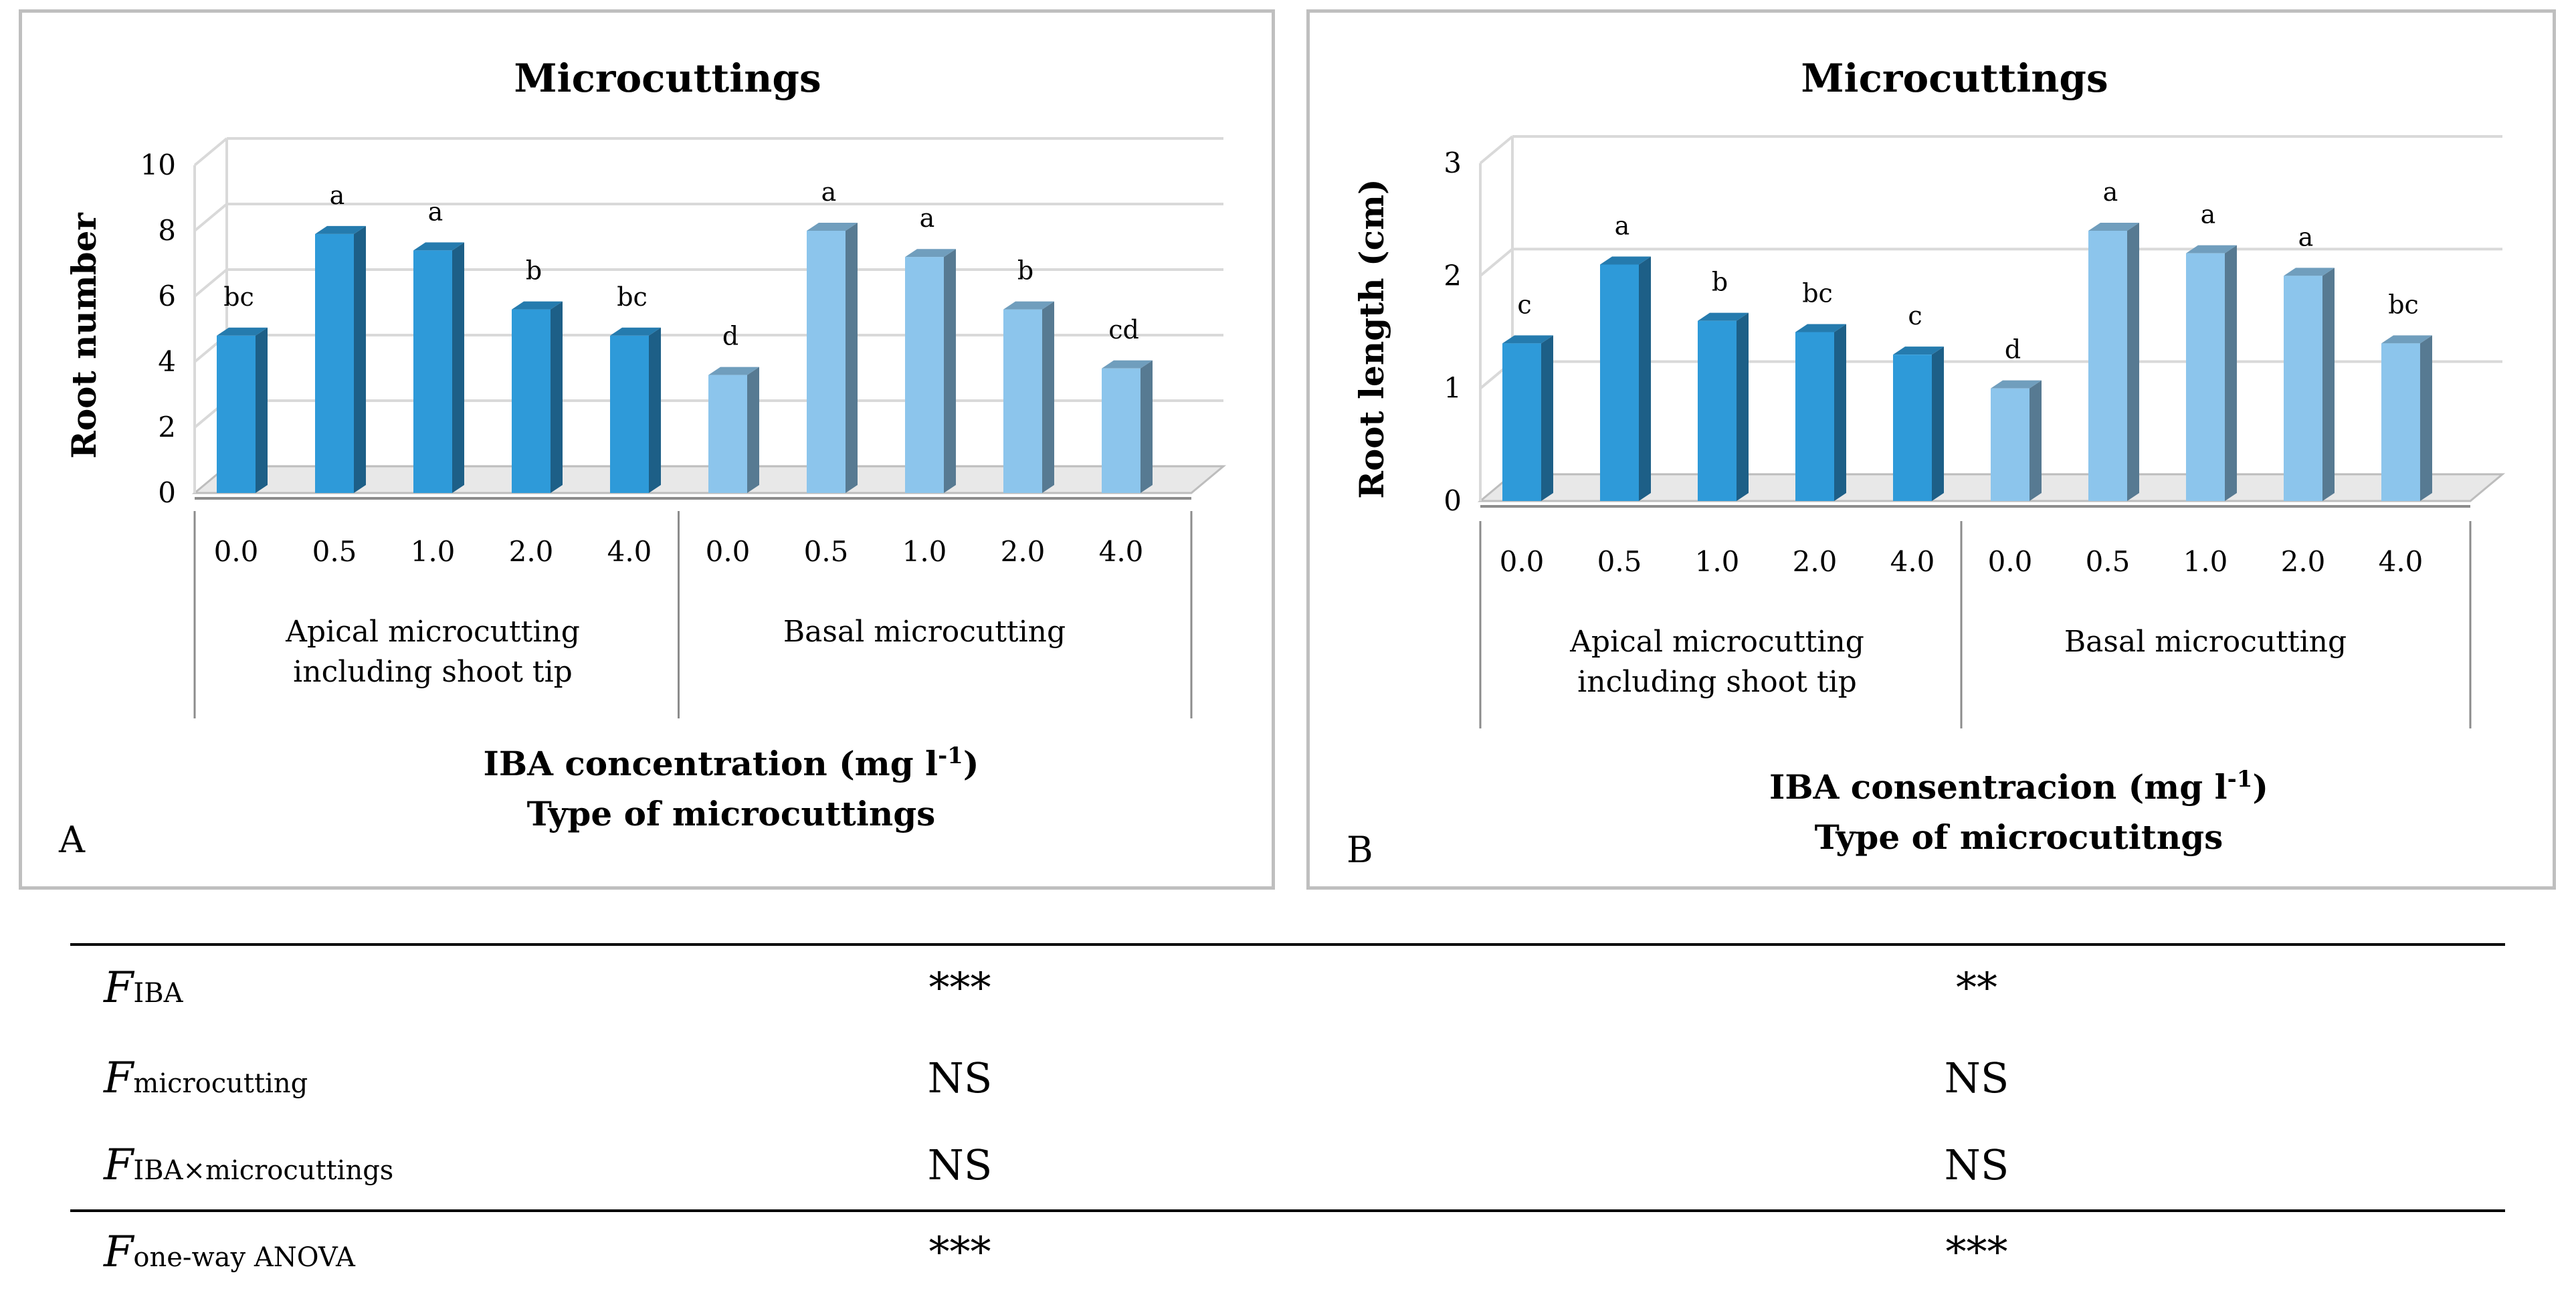 The height and width of the screenshot is (1293, 2576). I want to click on table-row: Fmicrocutting NS NS, so click(1287, 1084).